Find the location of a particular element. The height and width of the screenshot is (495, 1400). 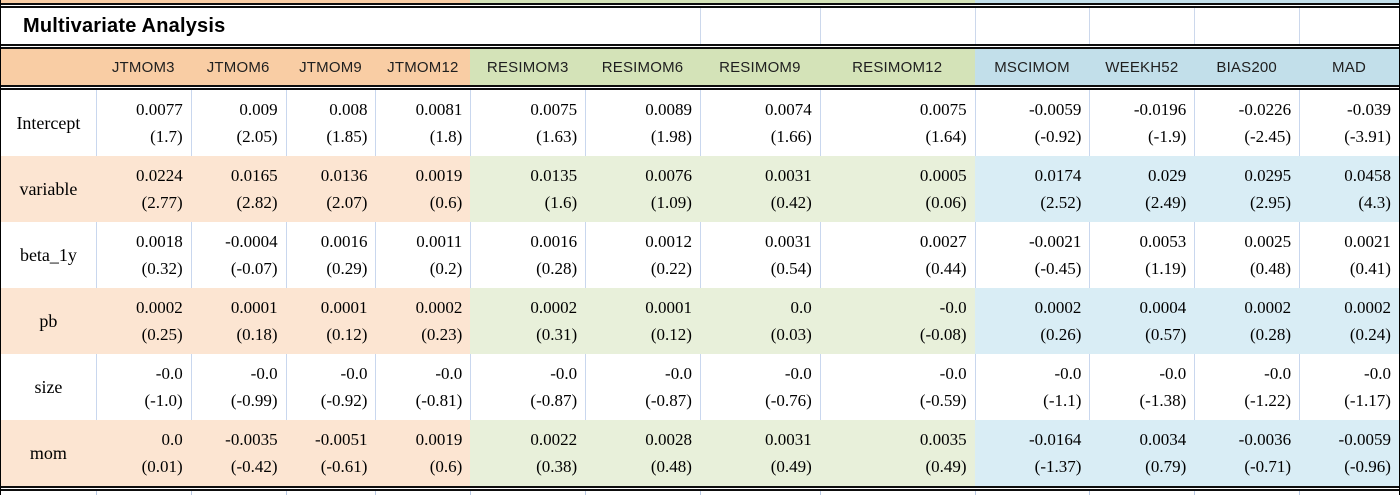

coefficient-value: -0.0196 is located at coordinates (1160, 109).